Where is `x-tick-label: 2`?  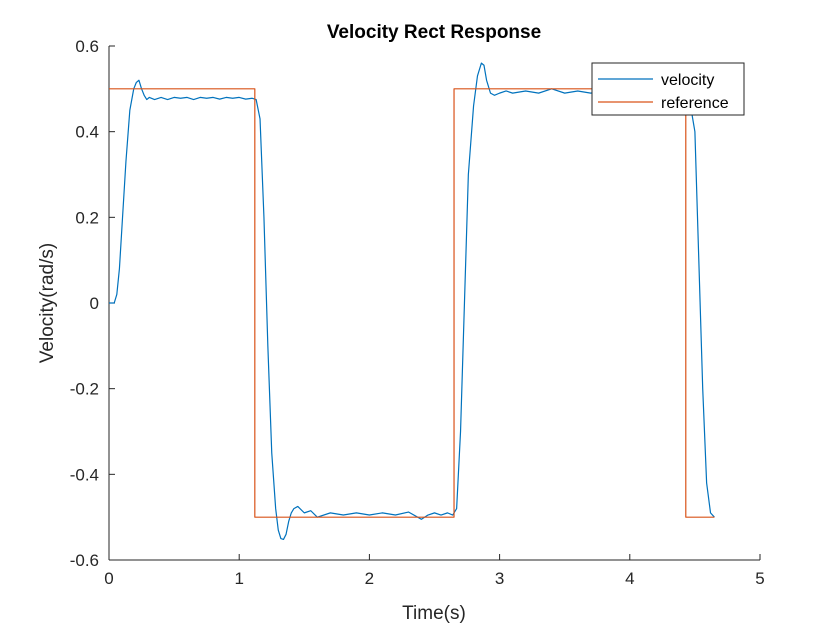
x-tick-label: 2 is located at coordinates (369, 578).